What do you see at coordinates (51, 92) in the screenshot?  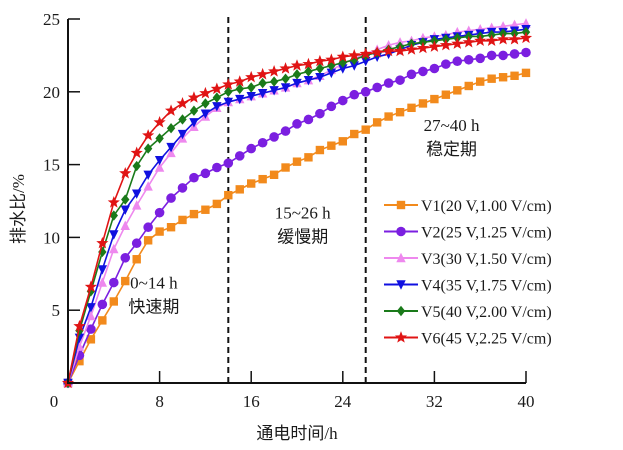 I see `y-tick-label: 20` at bounding box center [51, 92].